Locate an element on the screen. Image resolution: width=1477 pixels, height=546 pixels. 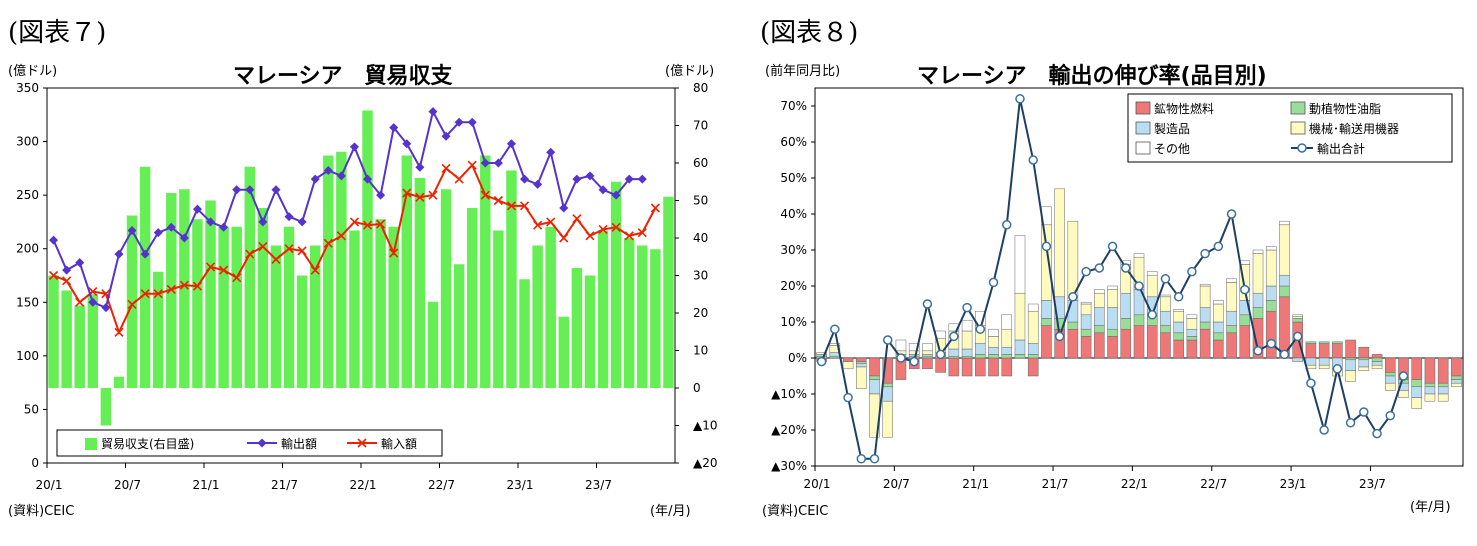
fig8-x-tick-label: 23/7 is located at coordinates (1372, 484).